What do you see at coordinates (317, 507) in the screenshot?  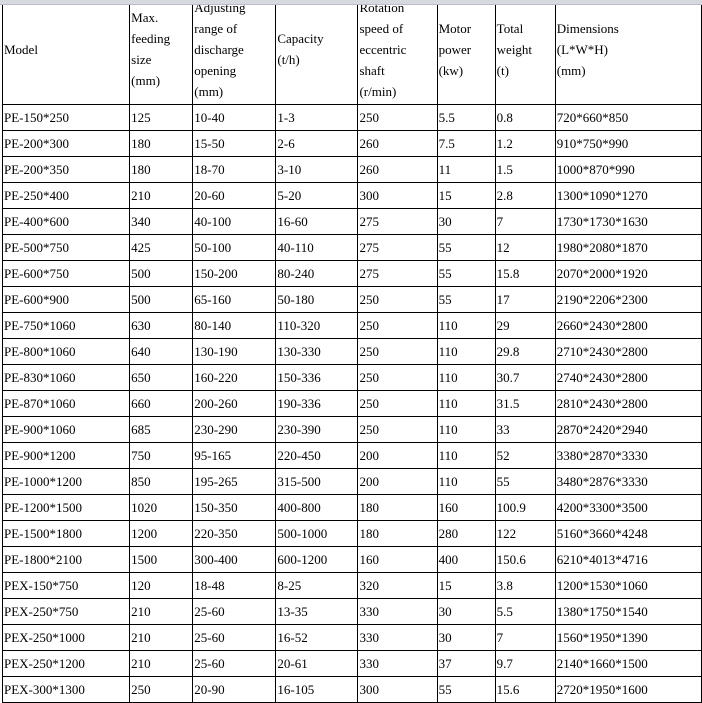 I see `cell-capacity: 400-800` at bounding box center [317, 507].